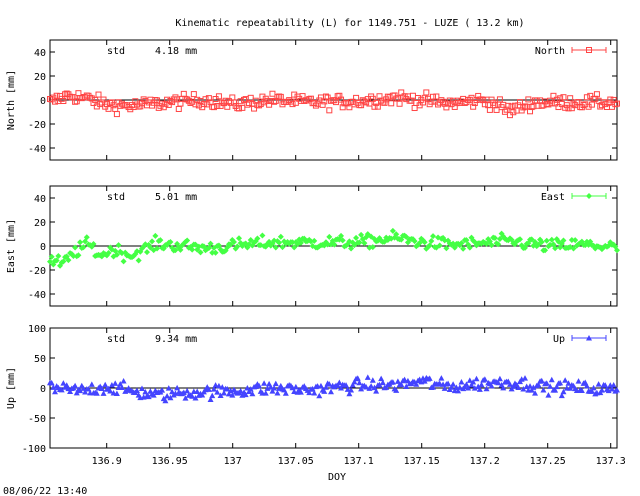 The height and width of the screenshot is (496, 640). What do you see at coordinates (116, 197) in the screenshot?
I see `std-label: std` at bounding box center [116, 197].